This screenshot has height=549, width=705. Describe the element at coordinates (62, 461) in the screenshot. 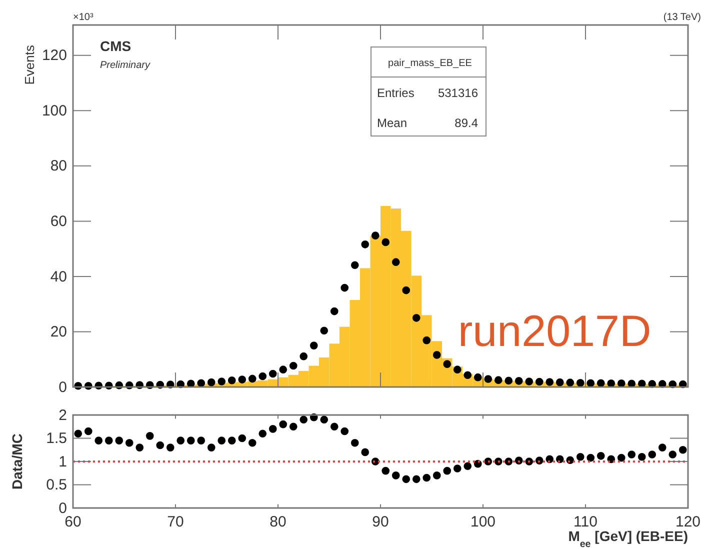

I see `y-tick-label: 1` at that location.